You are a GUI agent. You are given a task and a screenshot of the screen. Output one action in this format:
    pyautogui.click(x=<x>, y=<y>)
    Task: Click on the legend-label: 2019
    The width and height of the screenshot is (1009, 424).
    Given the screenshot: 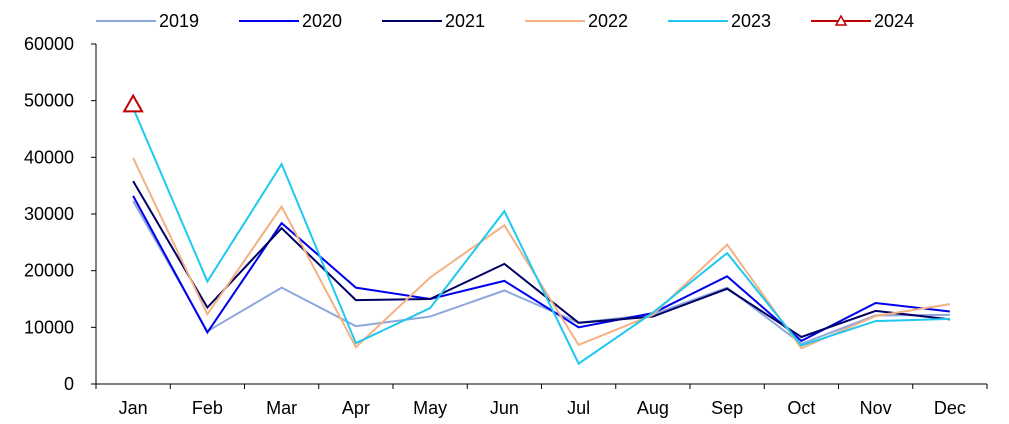 What is the action you would take?
    pyautogui.click(x=179, y=21)
    